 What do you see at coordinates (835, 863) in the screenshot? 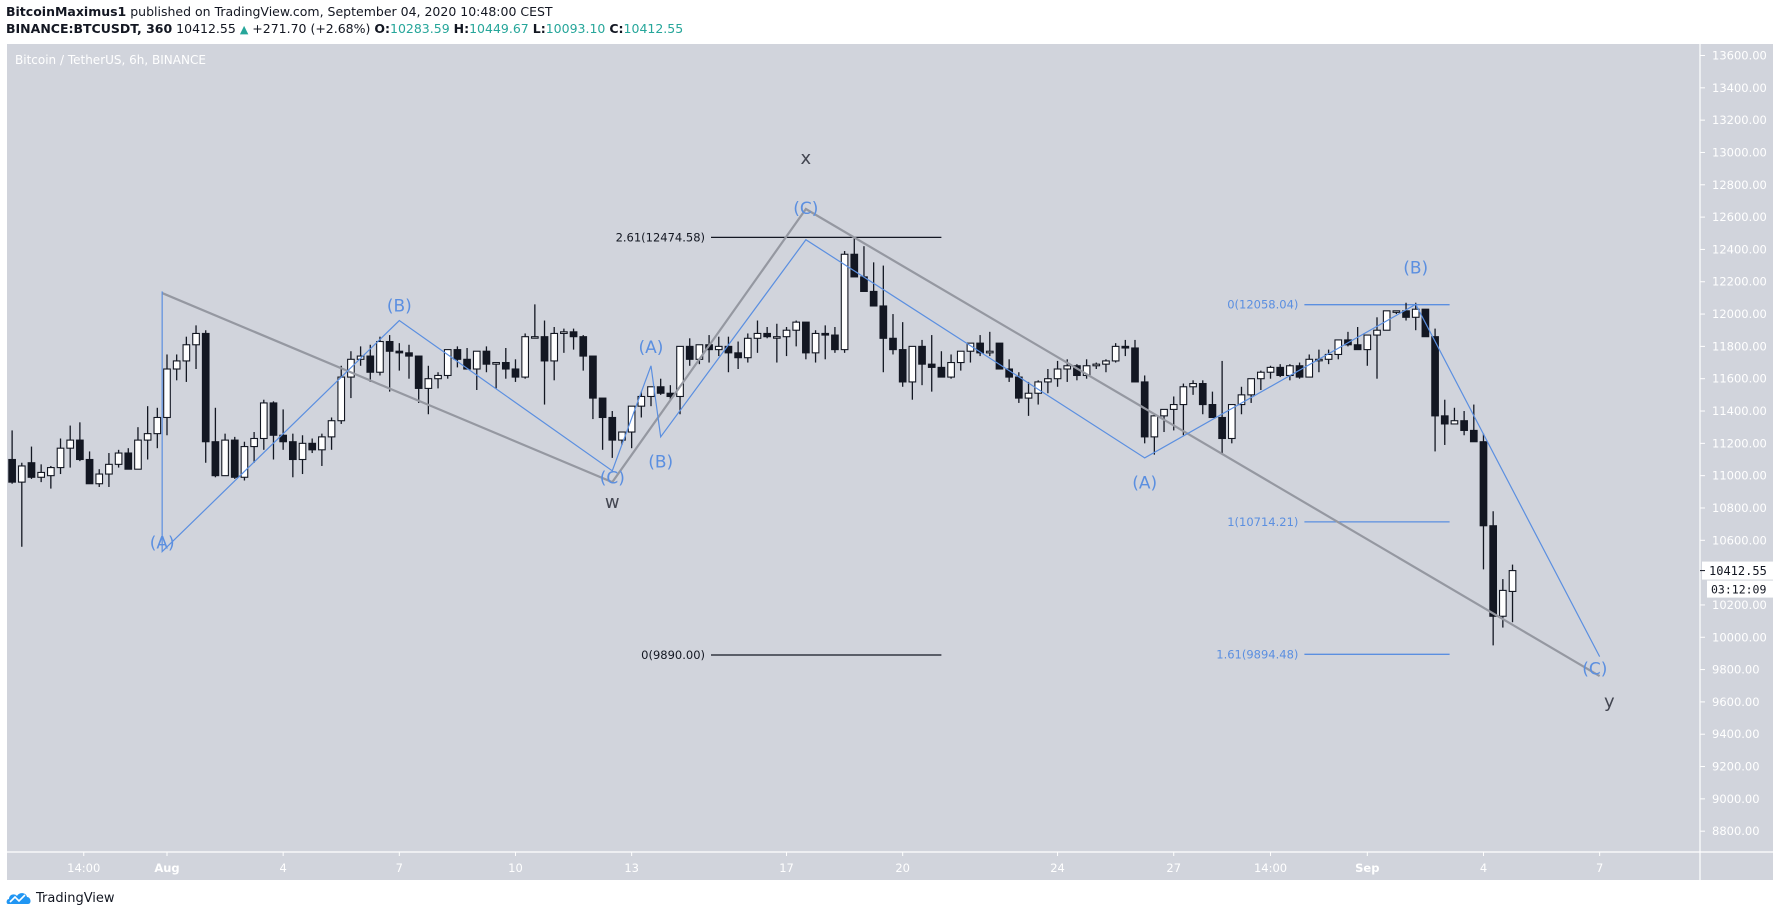
I see `time-axis: 14:00 Aug 4 7 10 13 17 20 24 27 14:00 Sep 4 7` at bounding box center [835, 863].